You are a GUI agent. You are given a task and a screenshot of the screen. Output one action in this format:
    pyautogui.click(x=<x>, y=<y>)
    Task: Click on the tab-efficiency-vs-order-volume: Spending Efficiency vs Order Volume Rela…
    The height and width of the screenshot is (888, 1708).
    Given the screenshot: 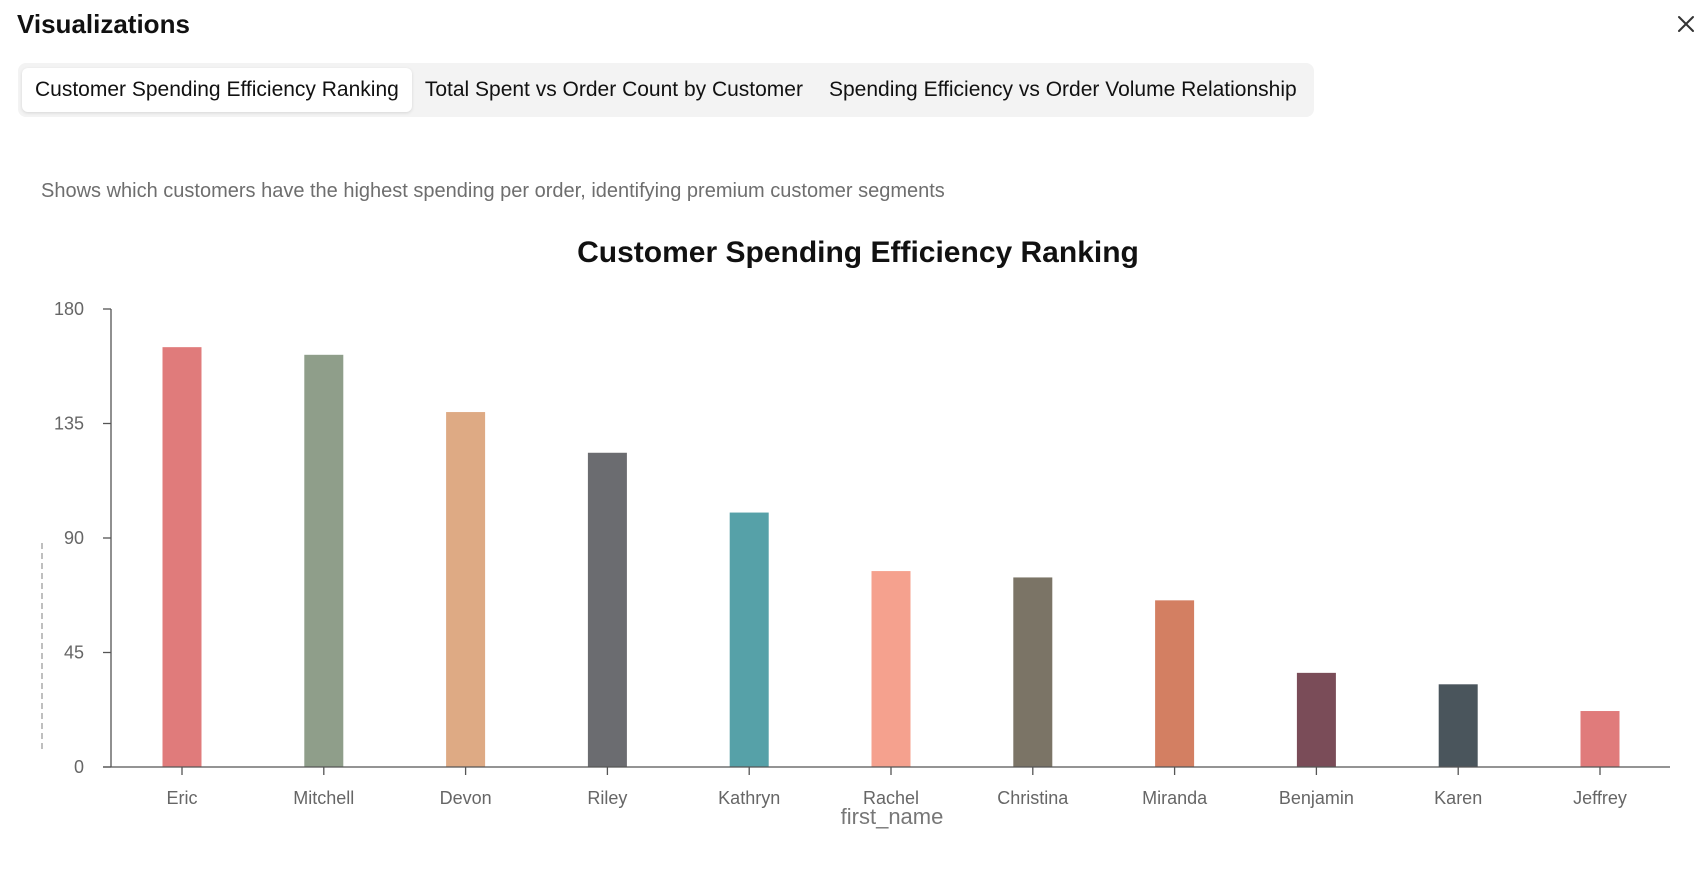 What is the action you would take?
    pyautogui.click(x=1062, y=89)
    